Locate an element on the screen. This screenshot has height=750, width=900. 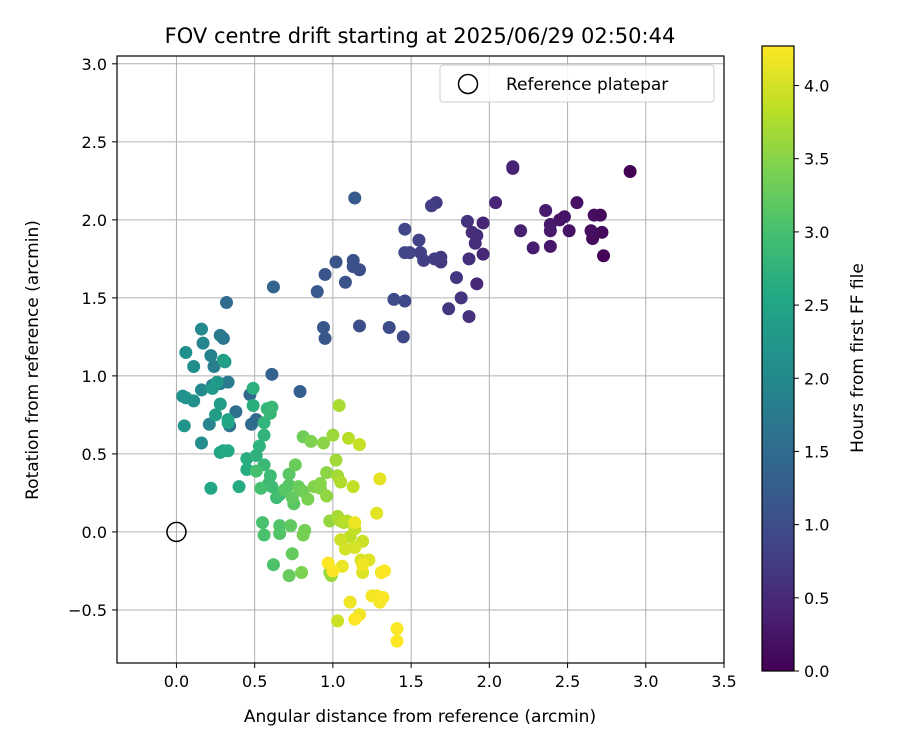
colorbar-ticks: 0.0 0.5 1.0 1.5 2.0 2.5 3.0 3.5 4.0 is located at coordinates (811, 379).